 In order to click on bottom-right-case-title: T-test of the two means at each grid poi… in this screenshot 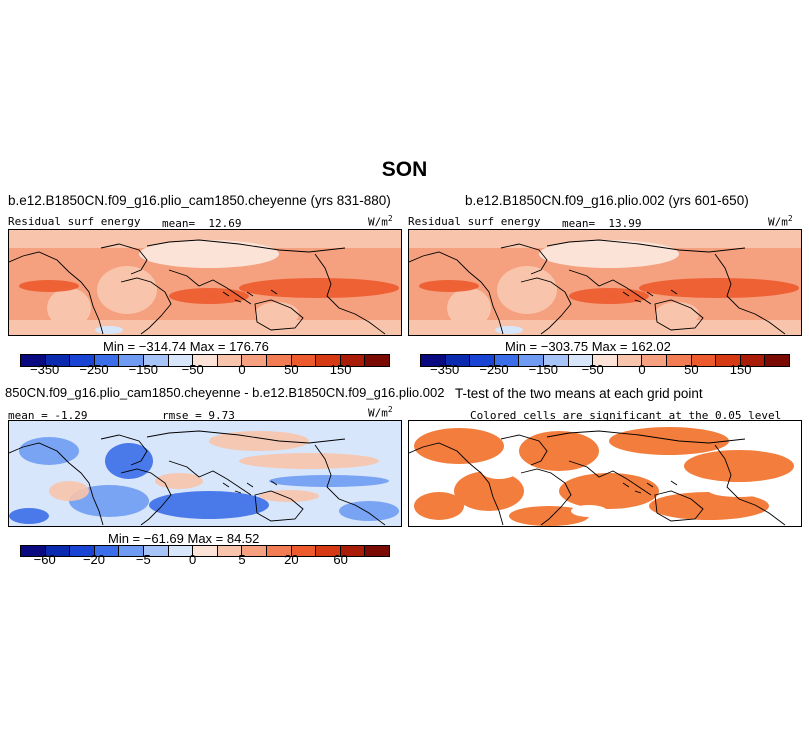, I will do `click(579, 393)`.